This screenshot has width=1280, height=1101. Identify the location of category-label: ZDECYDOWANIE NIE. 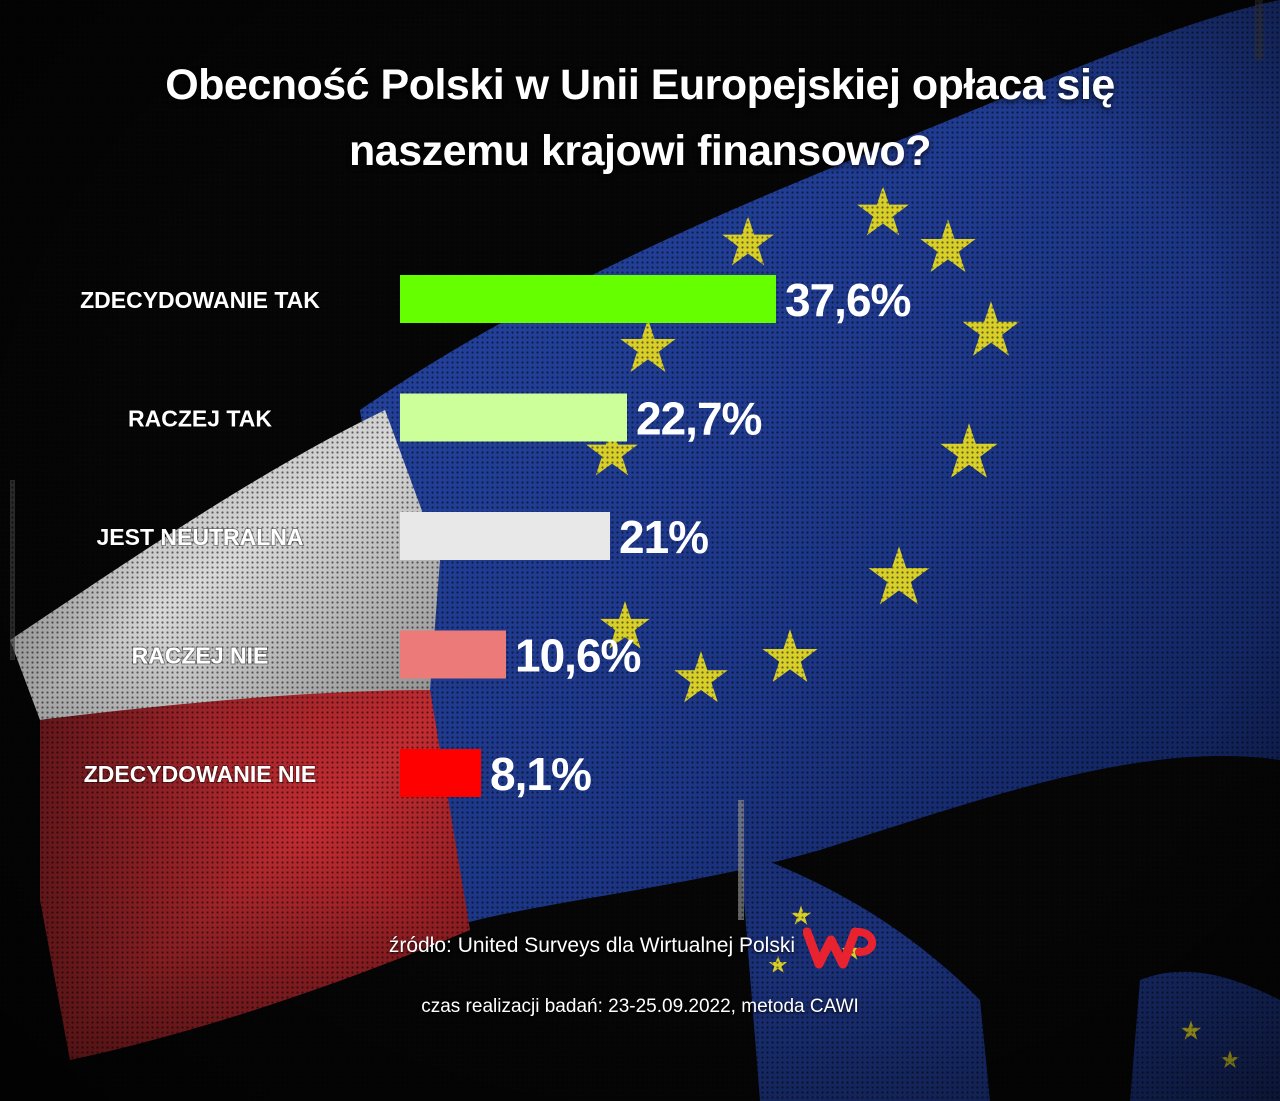
(200, 774).